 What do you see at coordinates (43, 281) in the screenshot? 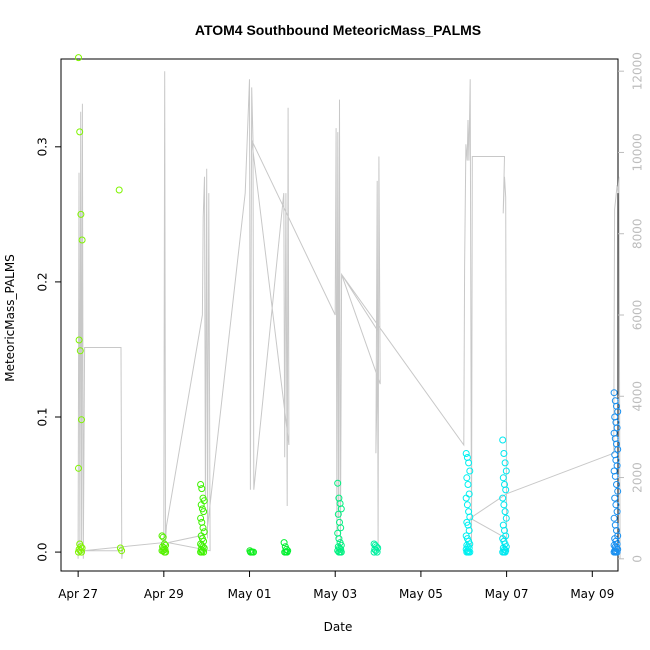
I see `y-left-tick-label: 0.2` at bounding box center [43, 281].